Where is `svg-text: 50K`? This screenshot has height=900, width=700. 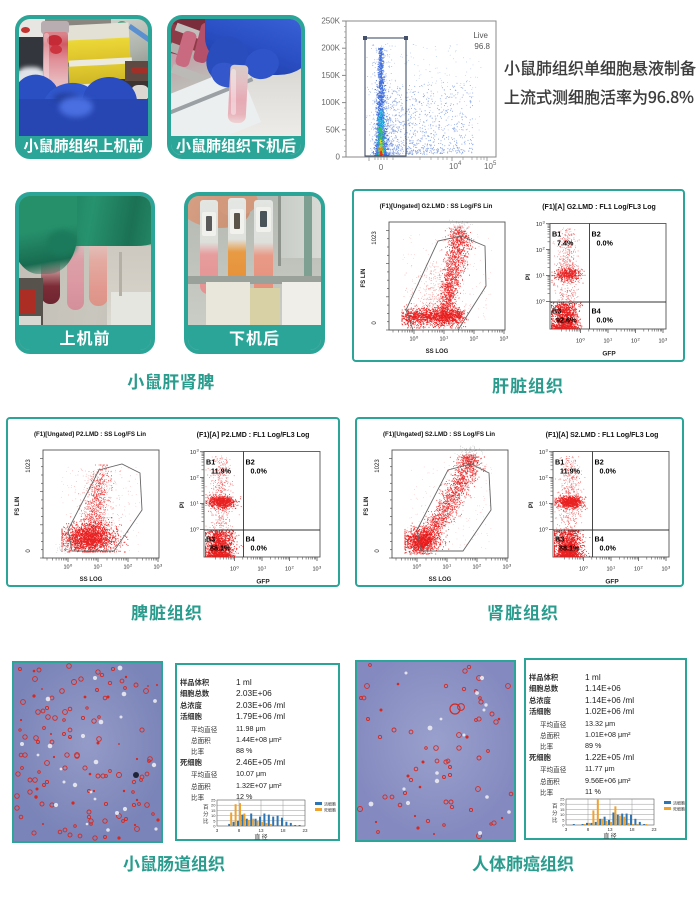 svg-text: 50K is located at coordinates (333, 129).